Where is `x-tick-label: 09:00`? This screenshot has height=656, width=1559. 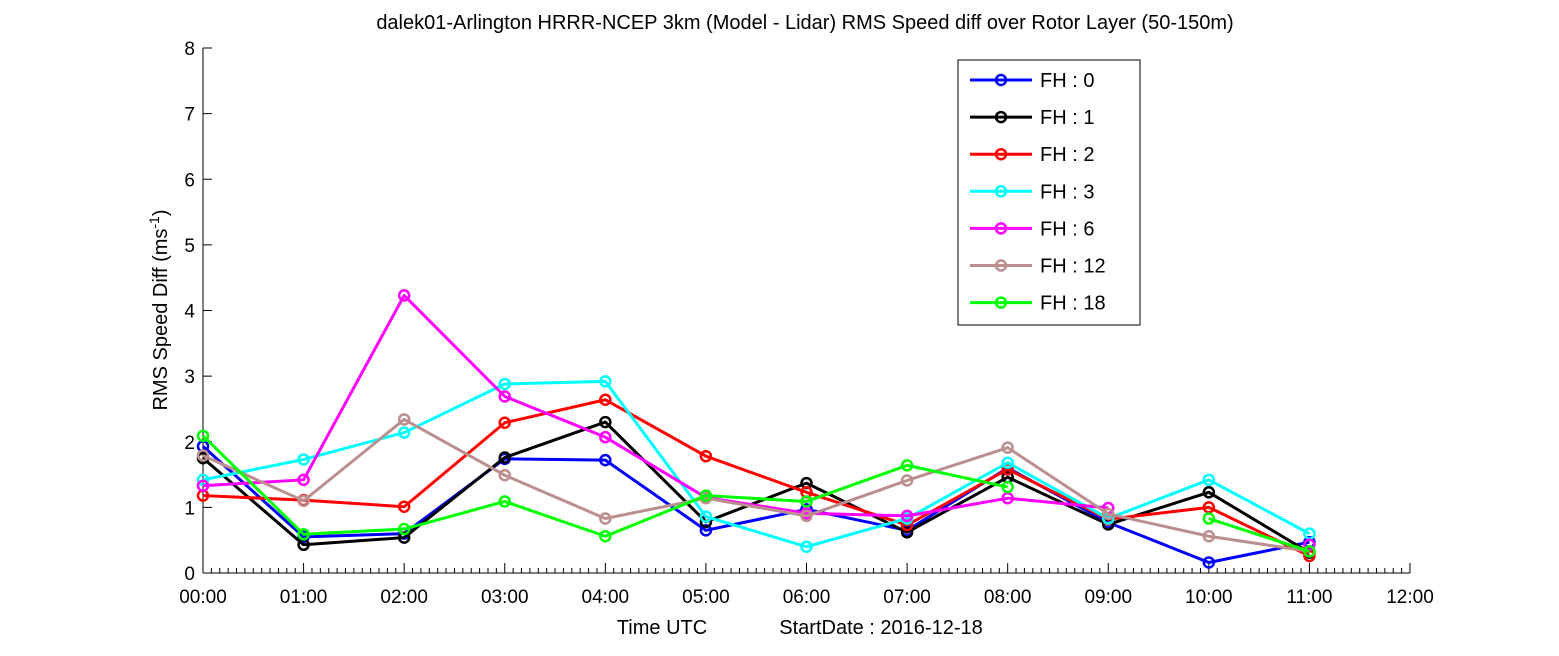
x-tick-label: 09:00 is located at coordinates (1108, 597).